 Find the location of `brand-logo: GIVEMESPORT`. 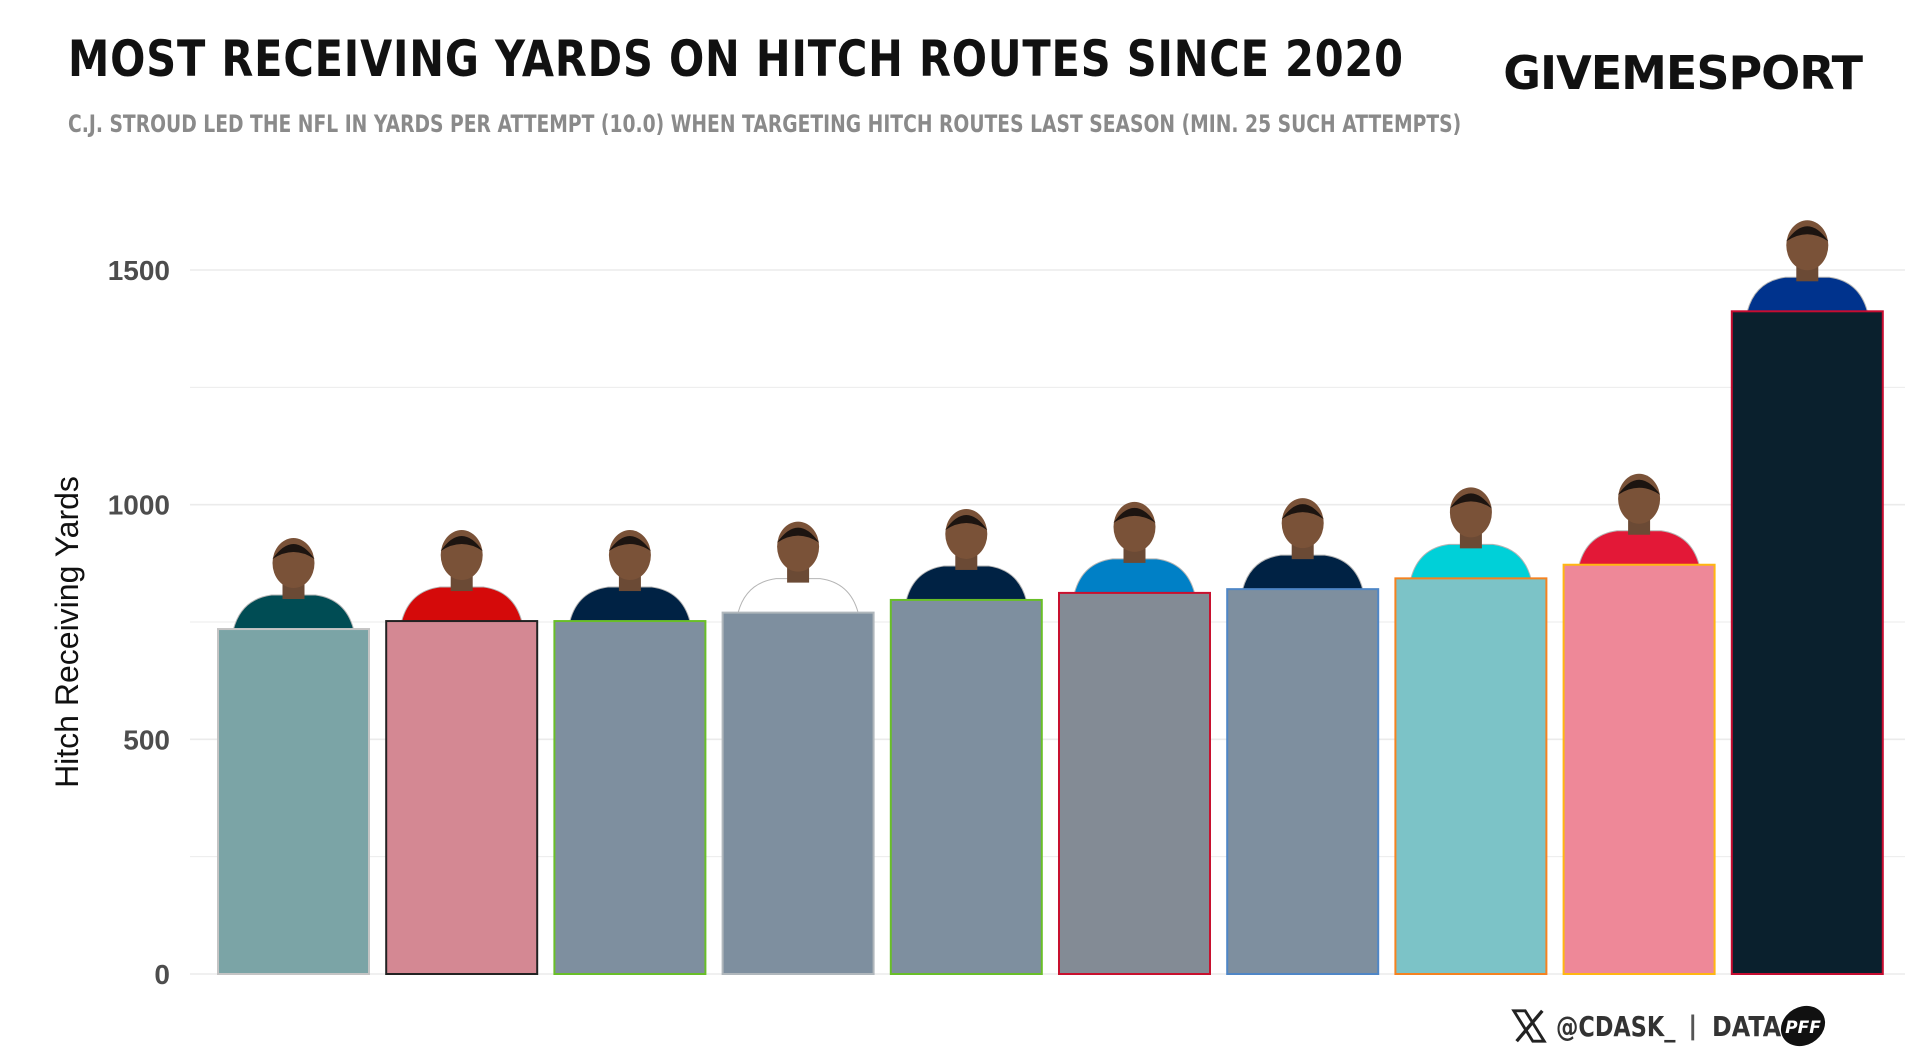

brand-logo: GIVEMESPORT is located at coordinates (1683, 73).